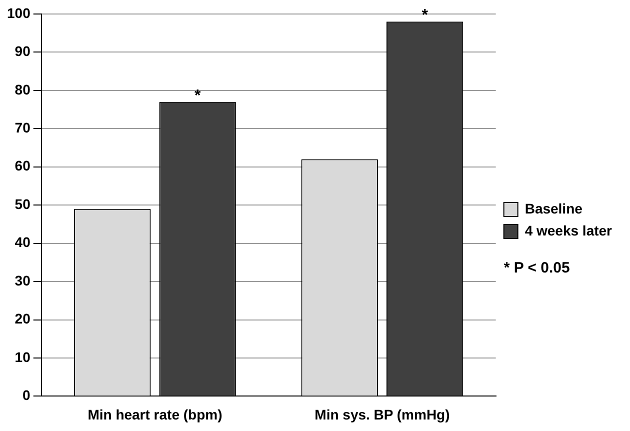 This screenshot has width=630, height=431. Describe the element at coordinates (553, 208) in the screenshot. I see `legend-label: Baseline` at that location.